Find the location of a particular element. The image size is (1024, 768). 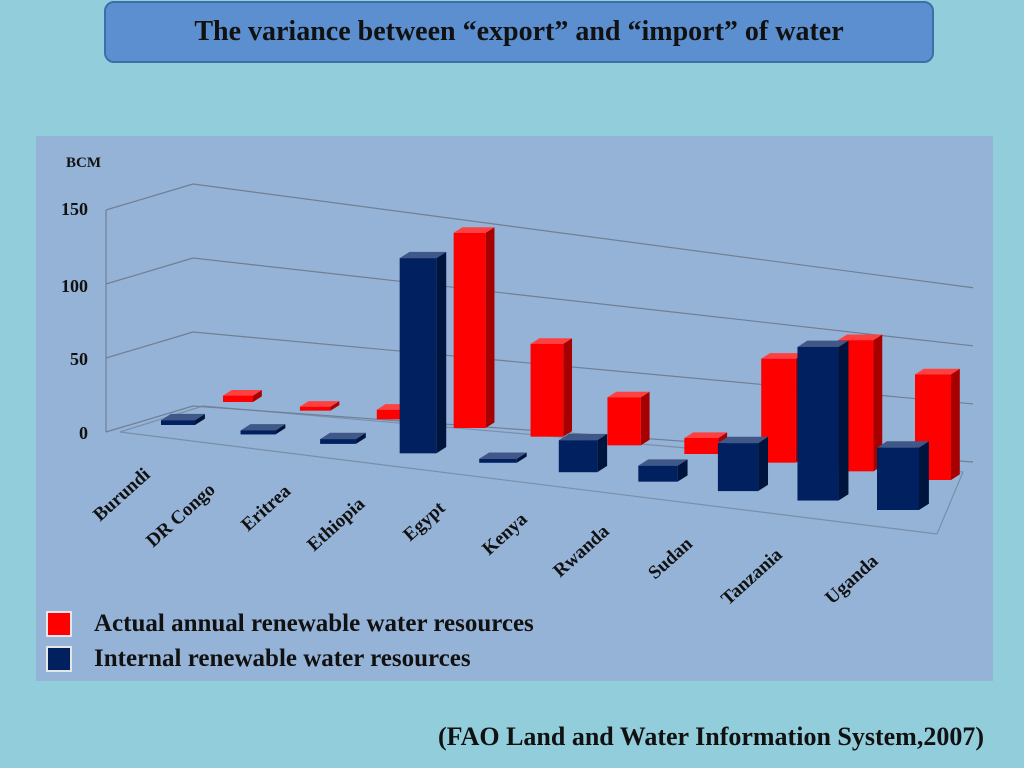

legend-label-actual: Actual annual renewable water resources is located at coordinates (314, 623).